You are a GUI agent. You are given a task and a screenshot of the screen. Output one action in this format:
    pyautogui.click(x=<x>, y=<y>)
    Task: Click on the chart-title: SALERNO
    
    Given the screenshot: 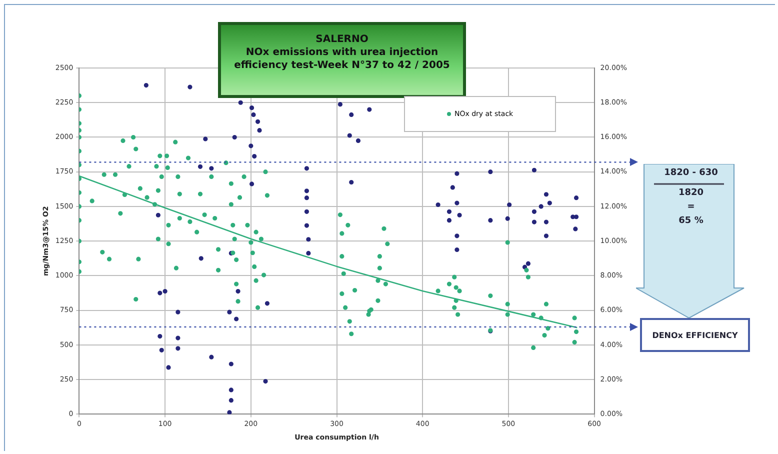 What is the action you would take?
    pyautogui.click(x=342, y=39)
    